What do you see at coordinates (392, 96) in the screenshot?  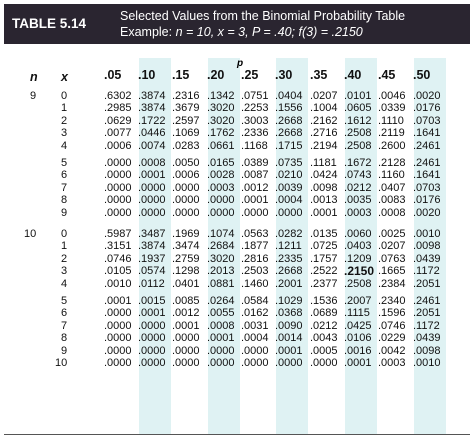 I see `table-cell: .0046` at bounding box center [392, 96].